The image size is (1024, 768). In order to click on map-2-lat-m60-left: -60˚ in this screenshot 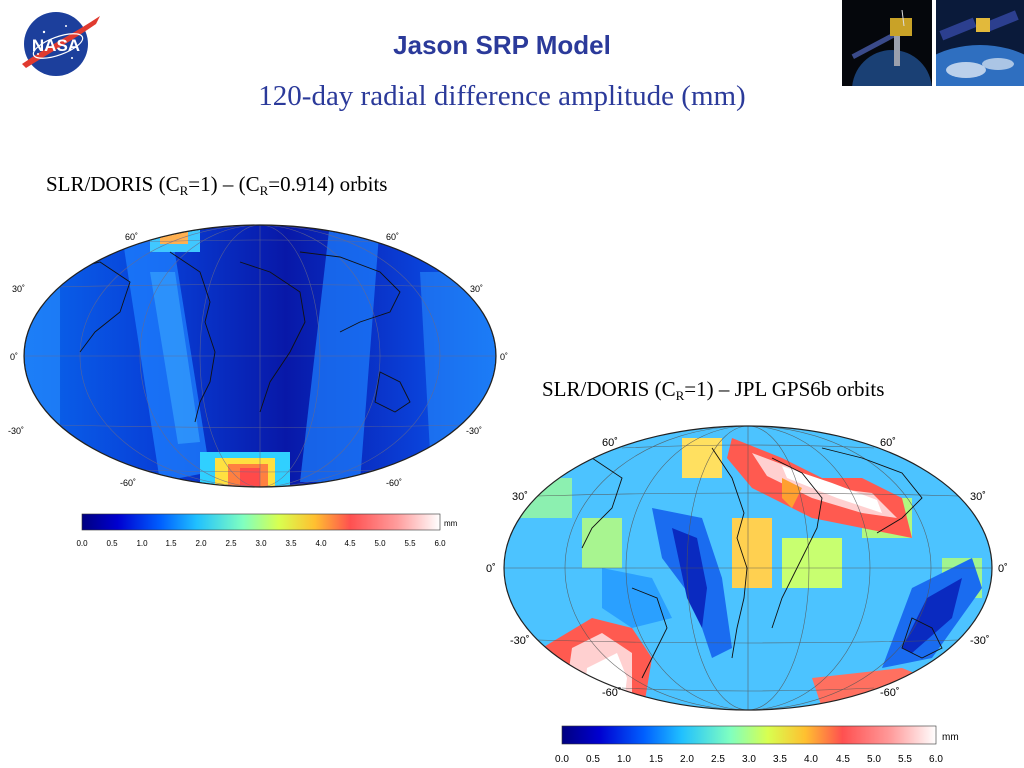, I will do `click(612, 693)`.